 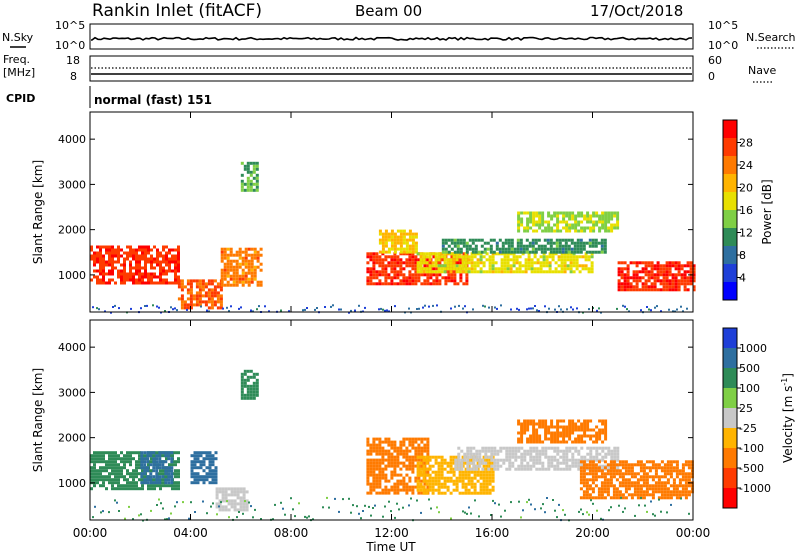 What do you see at coordinates (753, 348) in the screenshot?
I see `velocity-colorbar-tick: 1000` at bounding box center [753, 348].